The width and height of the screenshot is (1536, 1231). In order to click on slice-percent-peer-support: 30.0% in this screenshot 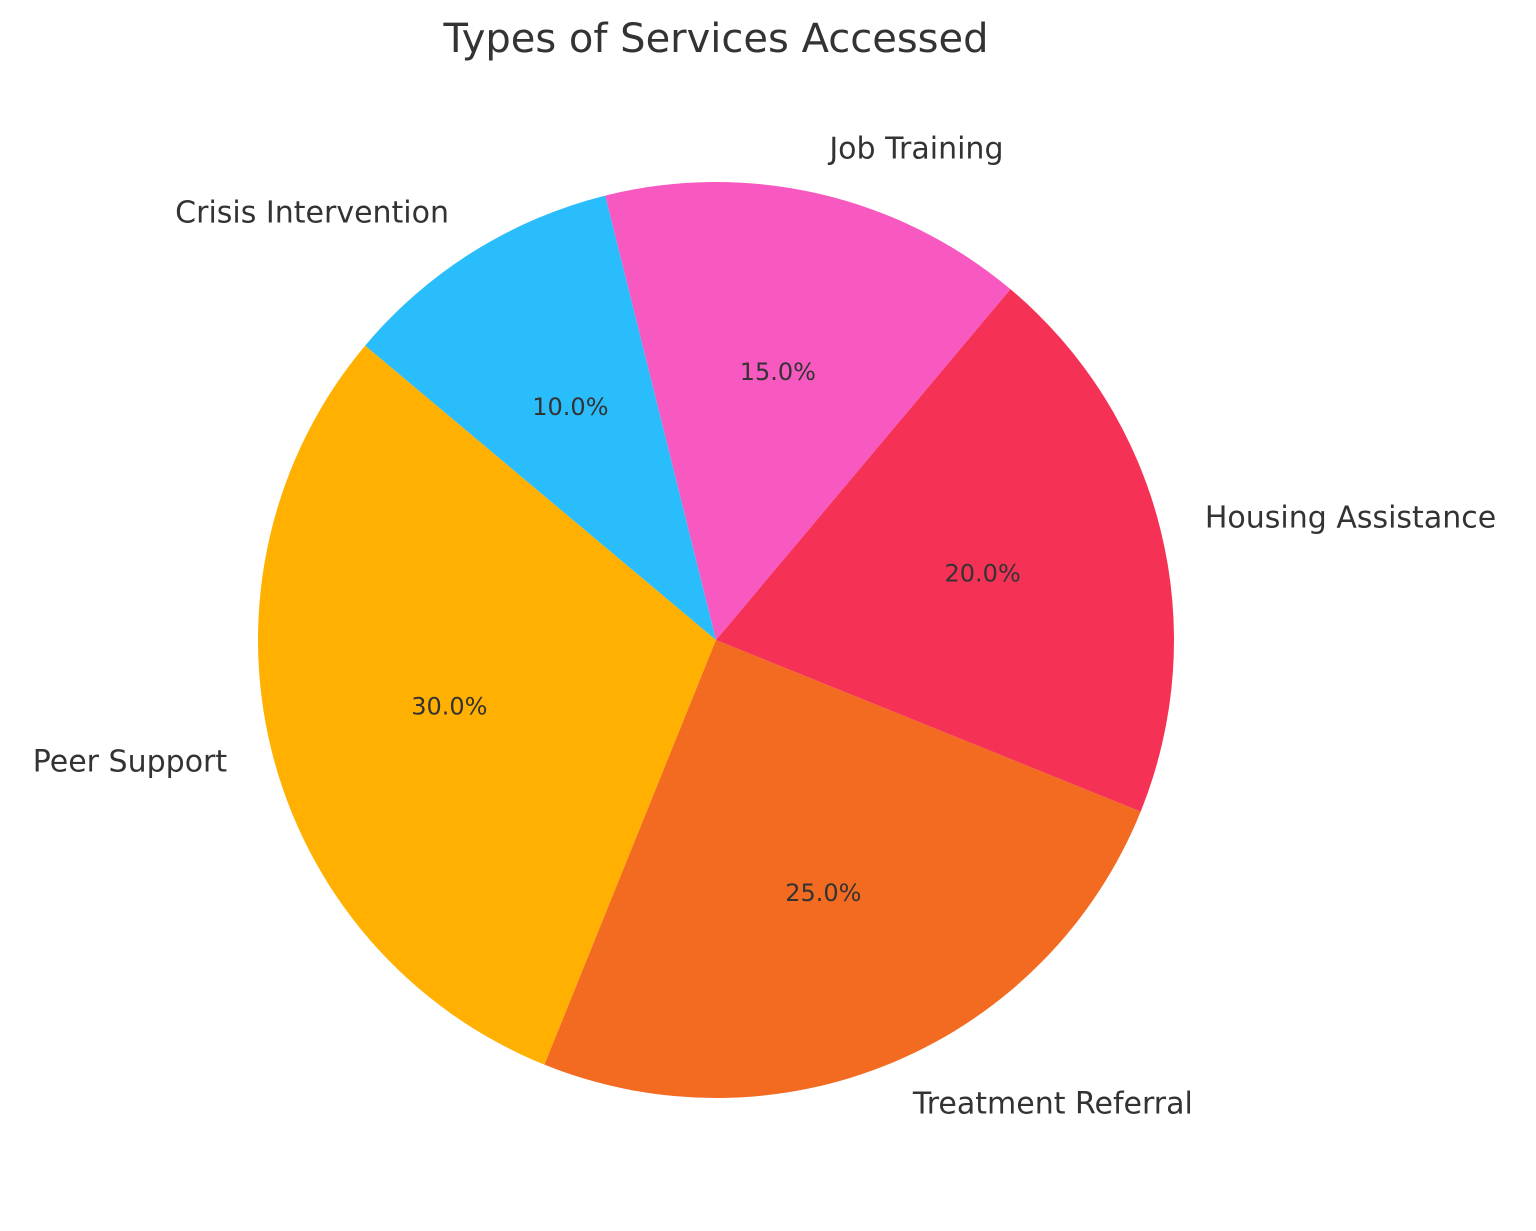, I will do `click(449, 706)`.